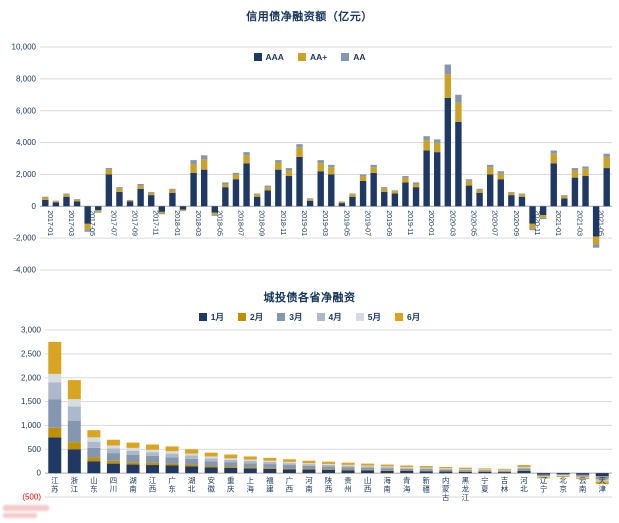 The width and height of the screenshot is (619, 523). What do you see at coordinates (70, 223) in the screenshot?
I see `svg-text: 2017-03` at bounding box center [70, 223].